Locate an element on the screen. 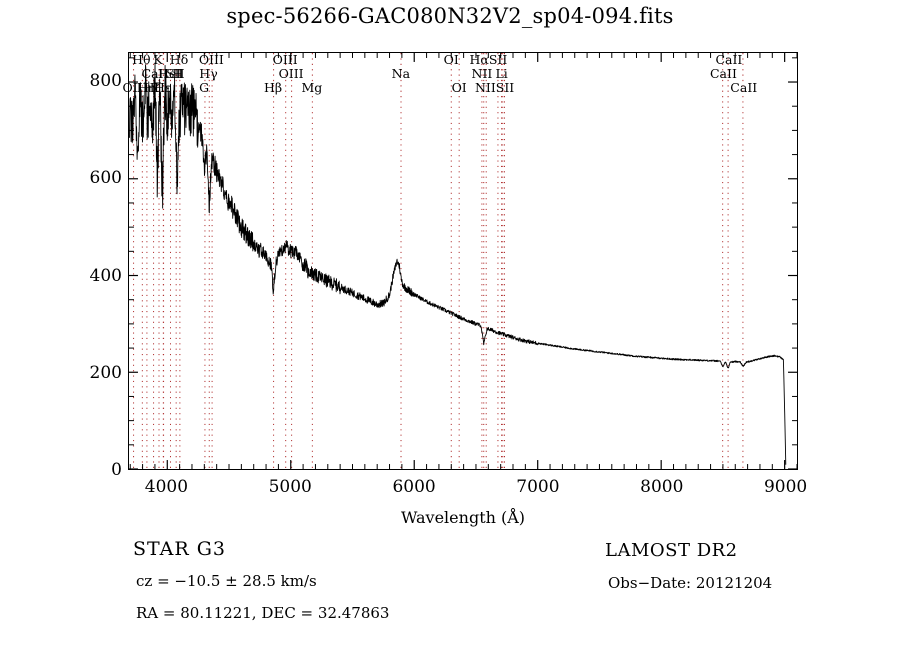 The image size is (900, 650). x-tick-6000: 6000 is located at coordinates (414, 487).